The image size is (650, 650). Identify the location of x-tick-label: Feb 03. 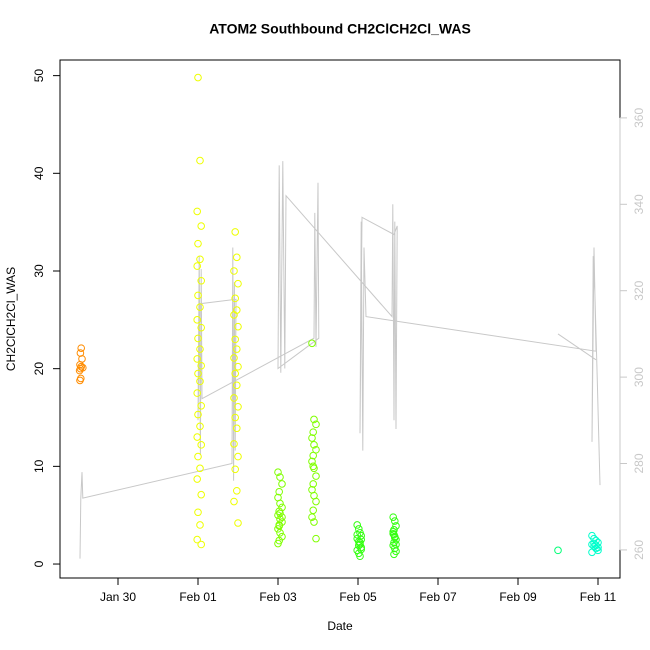
(278, 597).